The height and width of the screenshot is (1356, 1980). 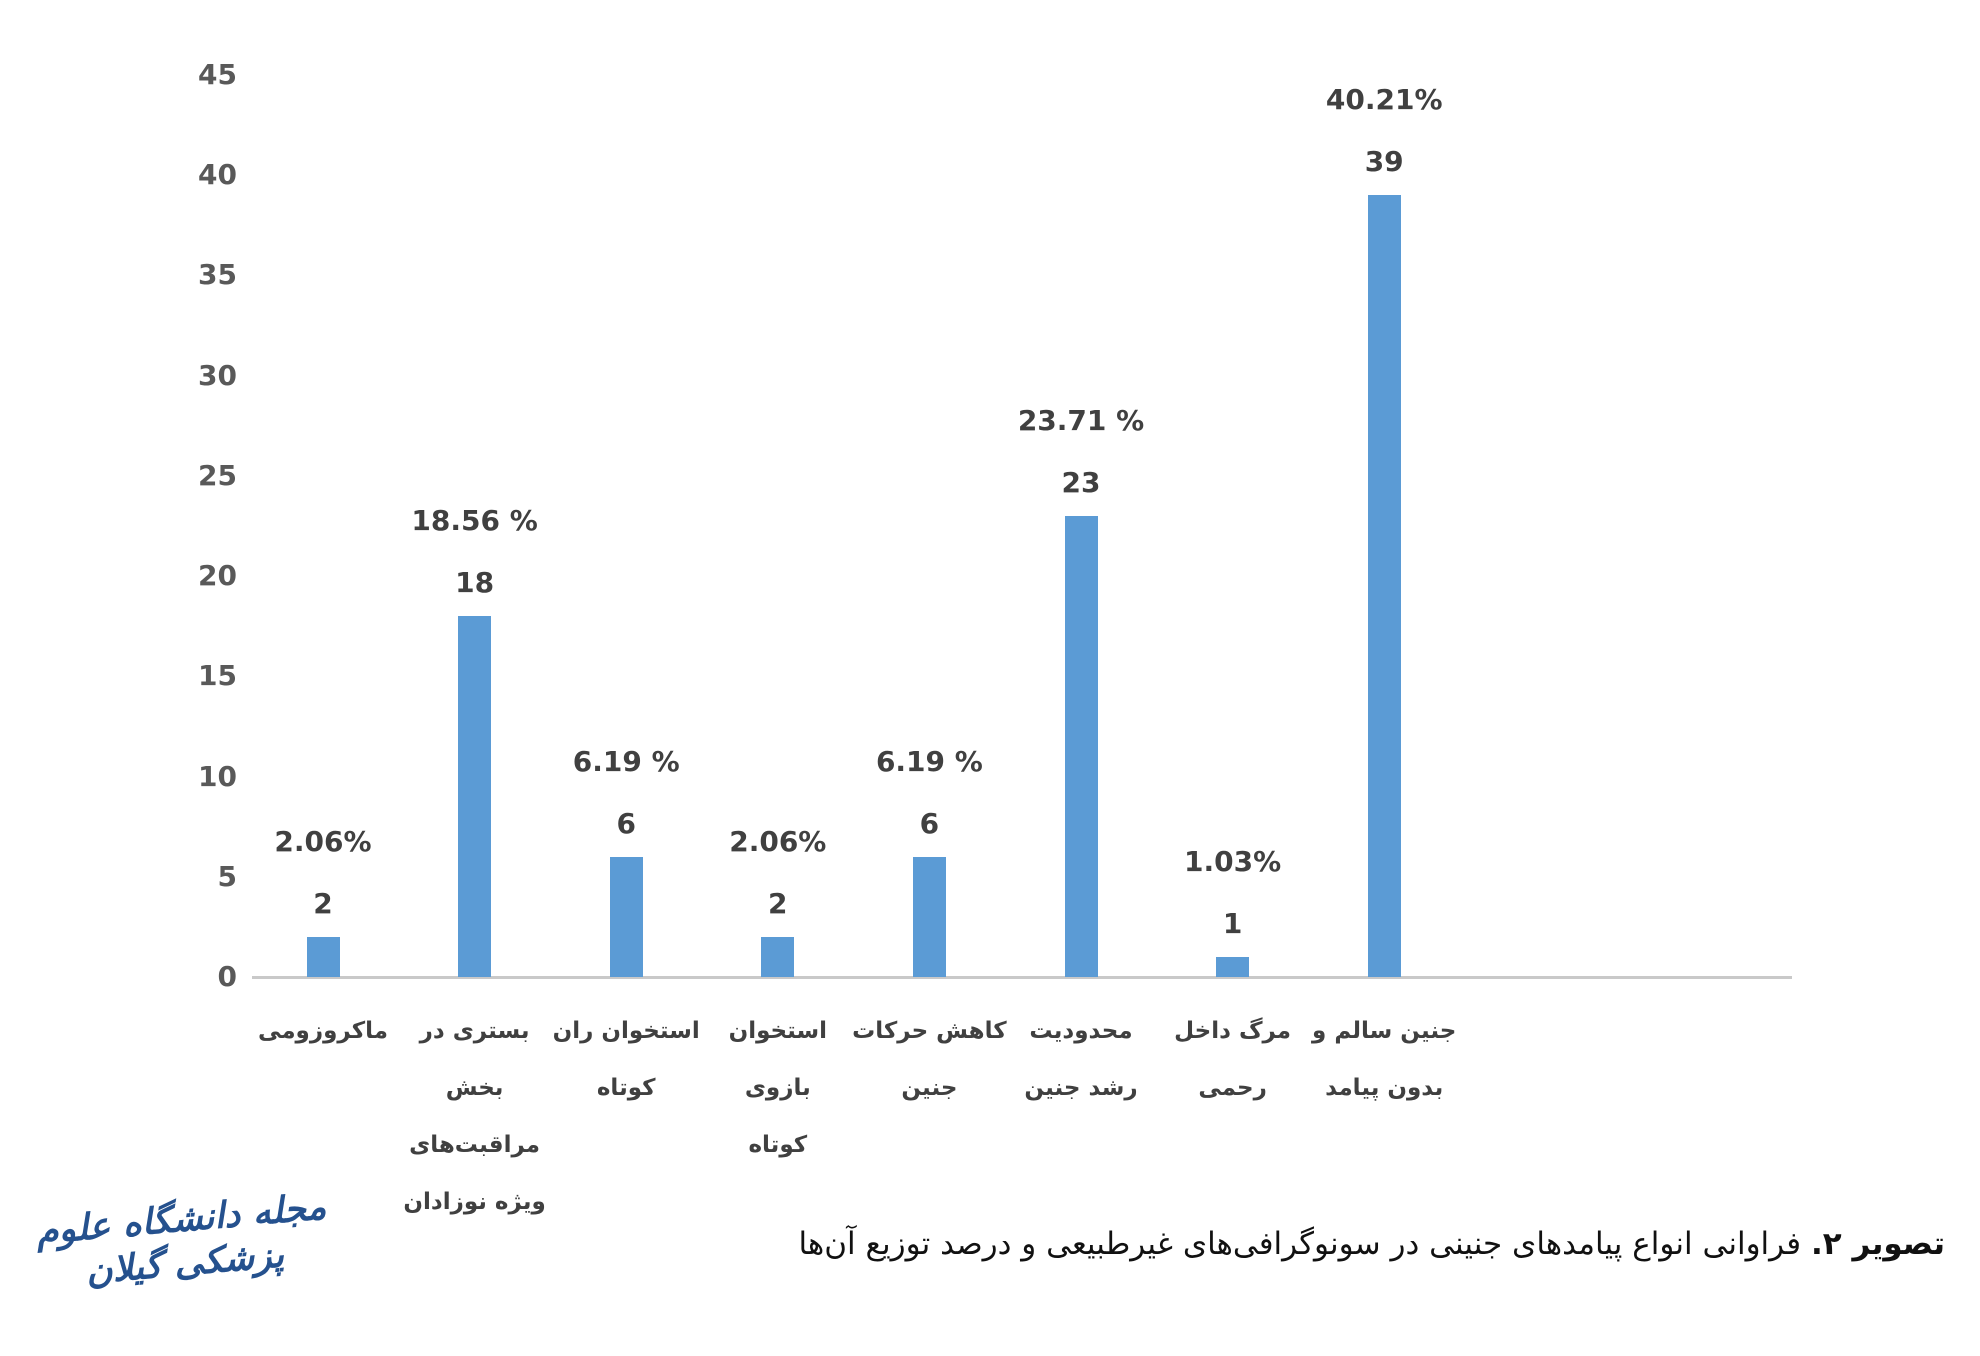 I want to click on bar-percent-label: 1.03%, so click(x=1233, y=861).